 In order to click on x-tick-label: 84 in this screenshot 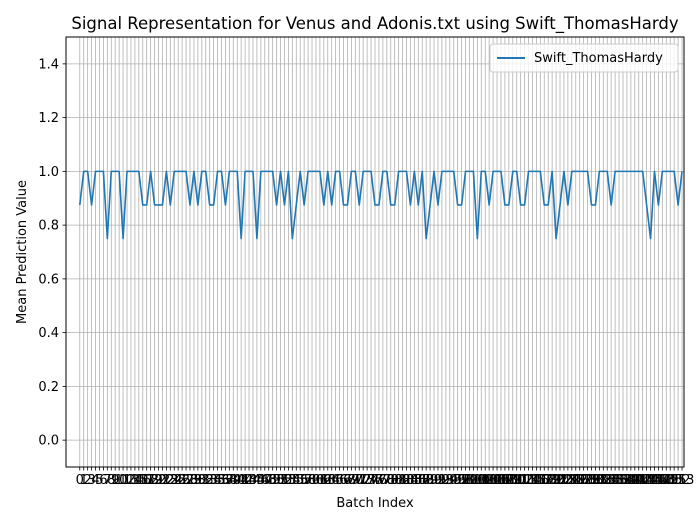, I will do `click(410, 480)`.